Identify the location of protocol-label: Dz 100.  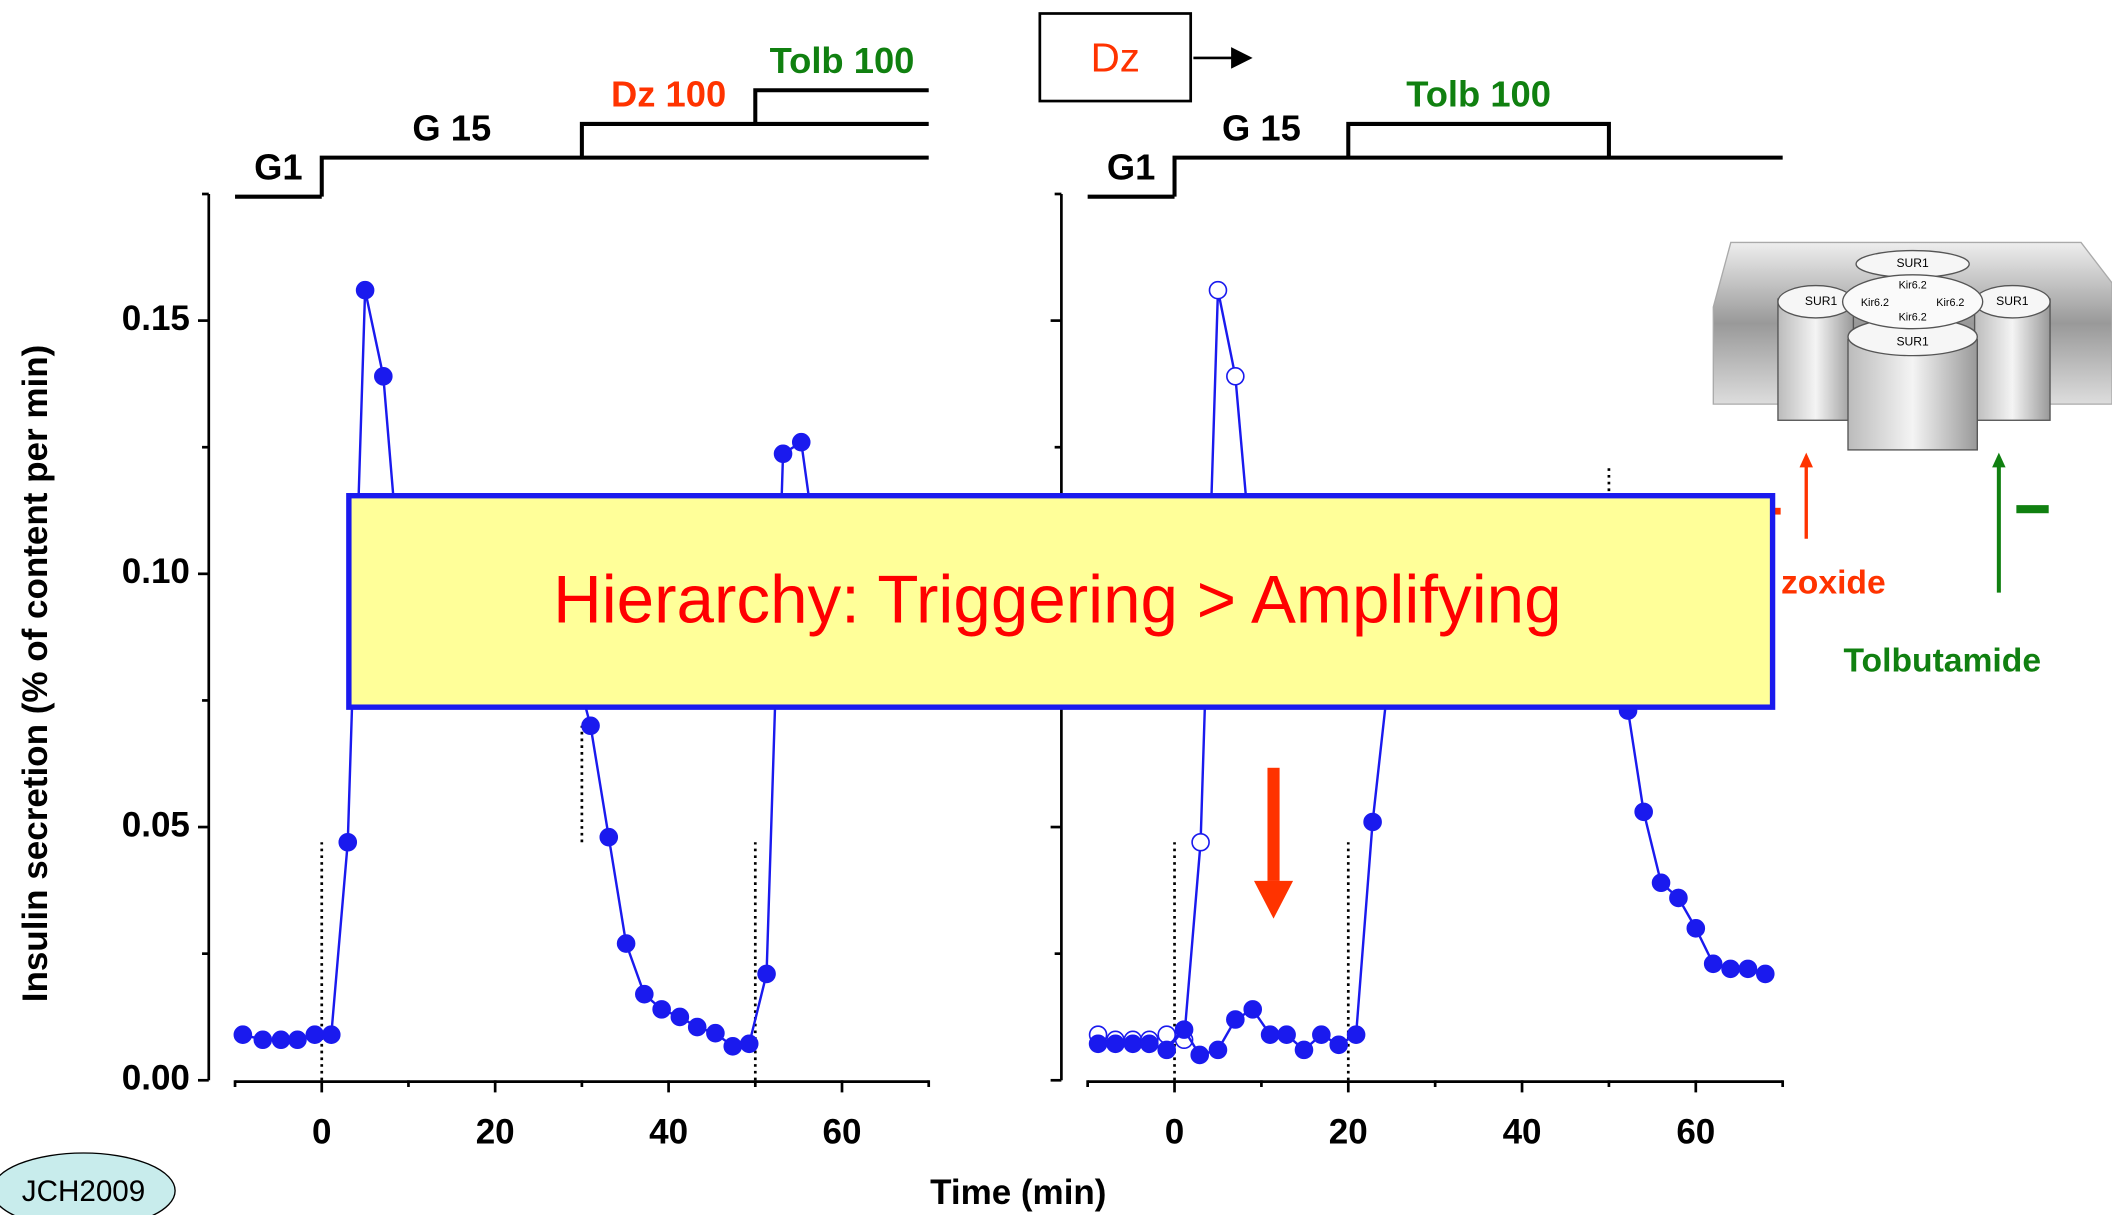
(668, 94).